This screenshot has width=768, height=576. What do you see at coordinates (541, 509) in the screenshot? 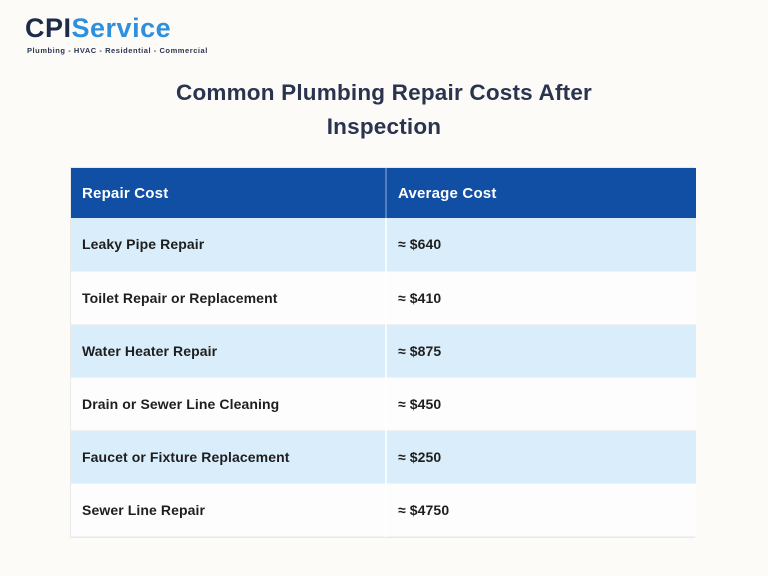
I see `average-cost-cell: ≈ $4750` at bounding box center [541, 509].